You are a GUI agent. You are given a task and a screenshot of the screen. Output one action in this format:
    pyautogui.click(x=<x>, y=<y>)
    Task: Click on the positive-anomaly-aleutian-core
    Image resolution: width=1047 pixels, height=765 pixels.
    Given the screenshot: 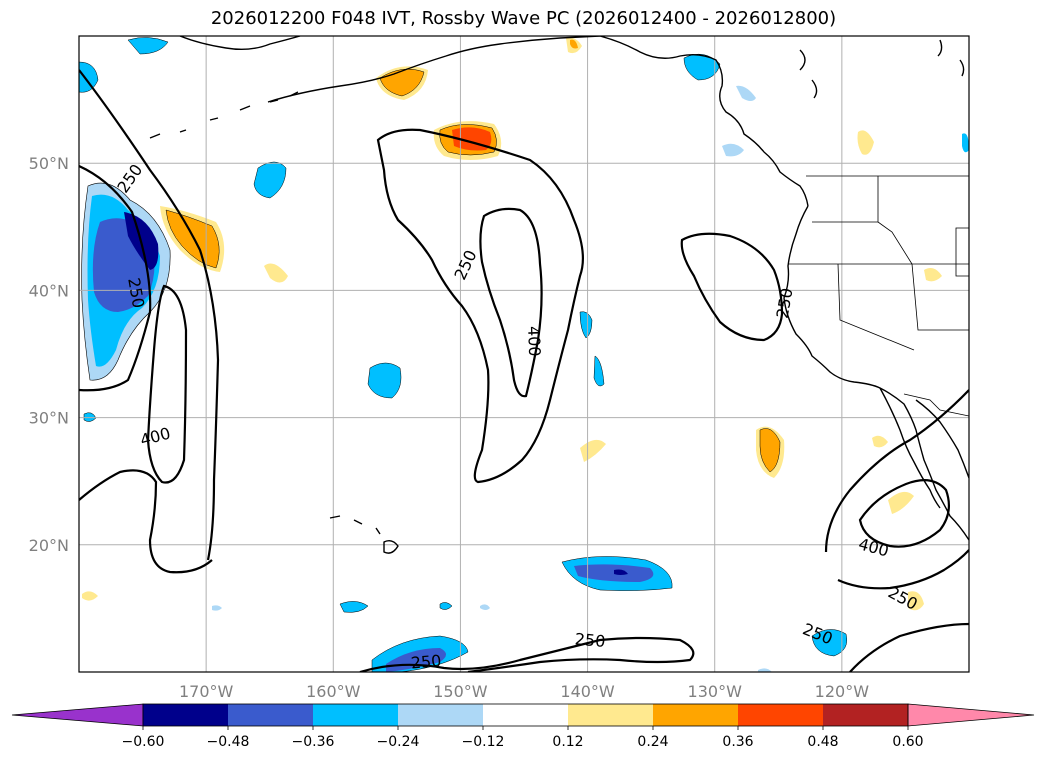 What is the action you would take?
    pyautogui.click(x=402, y=82)
    